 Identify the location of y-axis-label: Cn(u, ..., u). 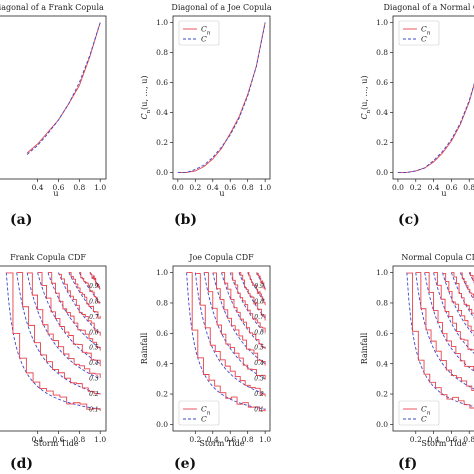
(146, 97).